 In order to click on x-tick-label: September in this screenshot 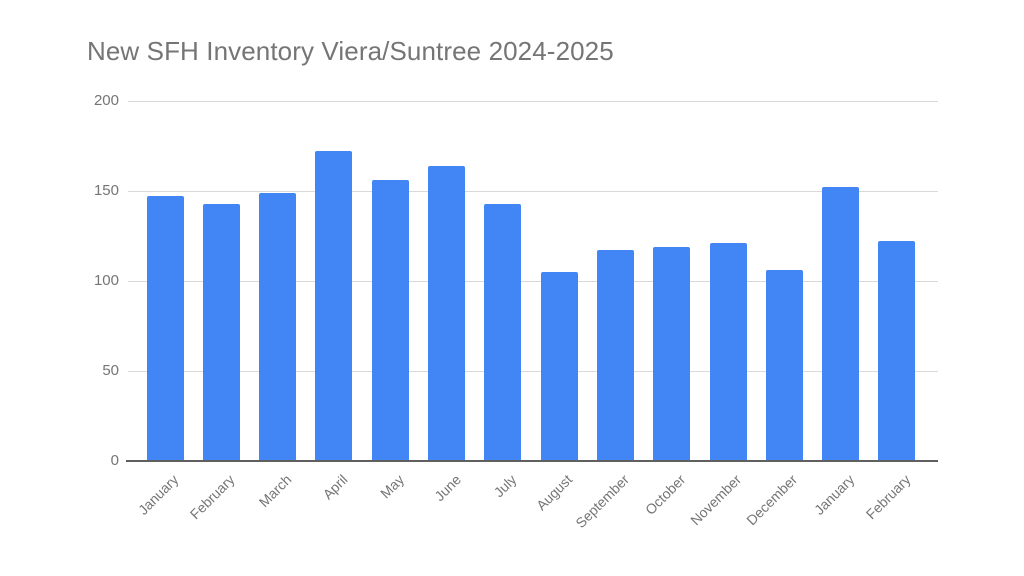, I will do `click(602, 501)`.